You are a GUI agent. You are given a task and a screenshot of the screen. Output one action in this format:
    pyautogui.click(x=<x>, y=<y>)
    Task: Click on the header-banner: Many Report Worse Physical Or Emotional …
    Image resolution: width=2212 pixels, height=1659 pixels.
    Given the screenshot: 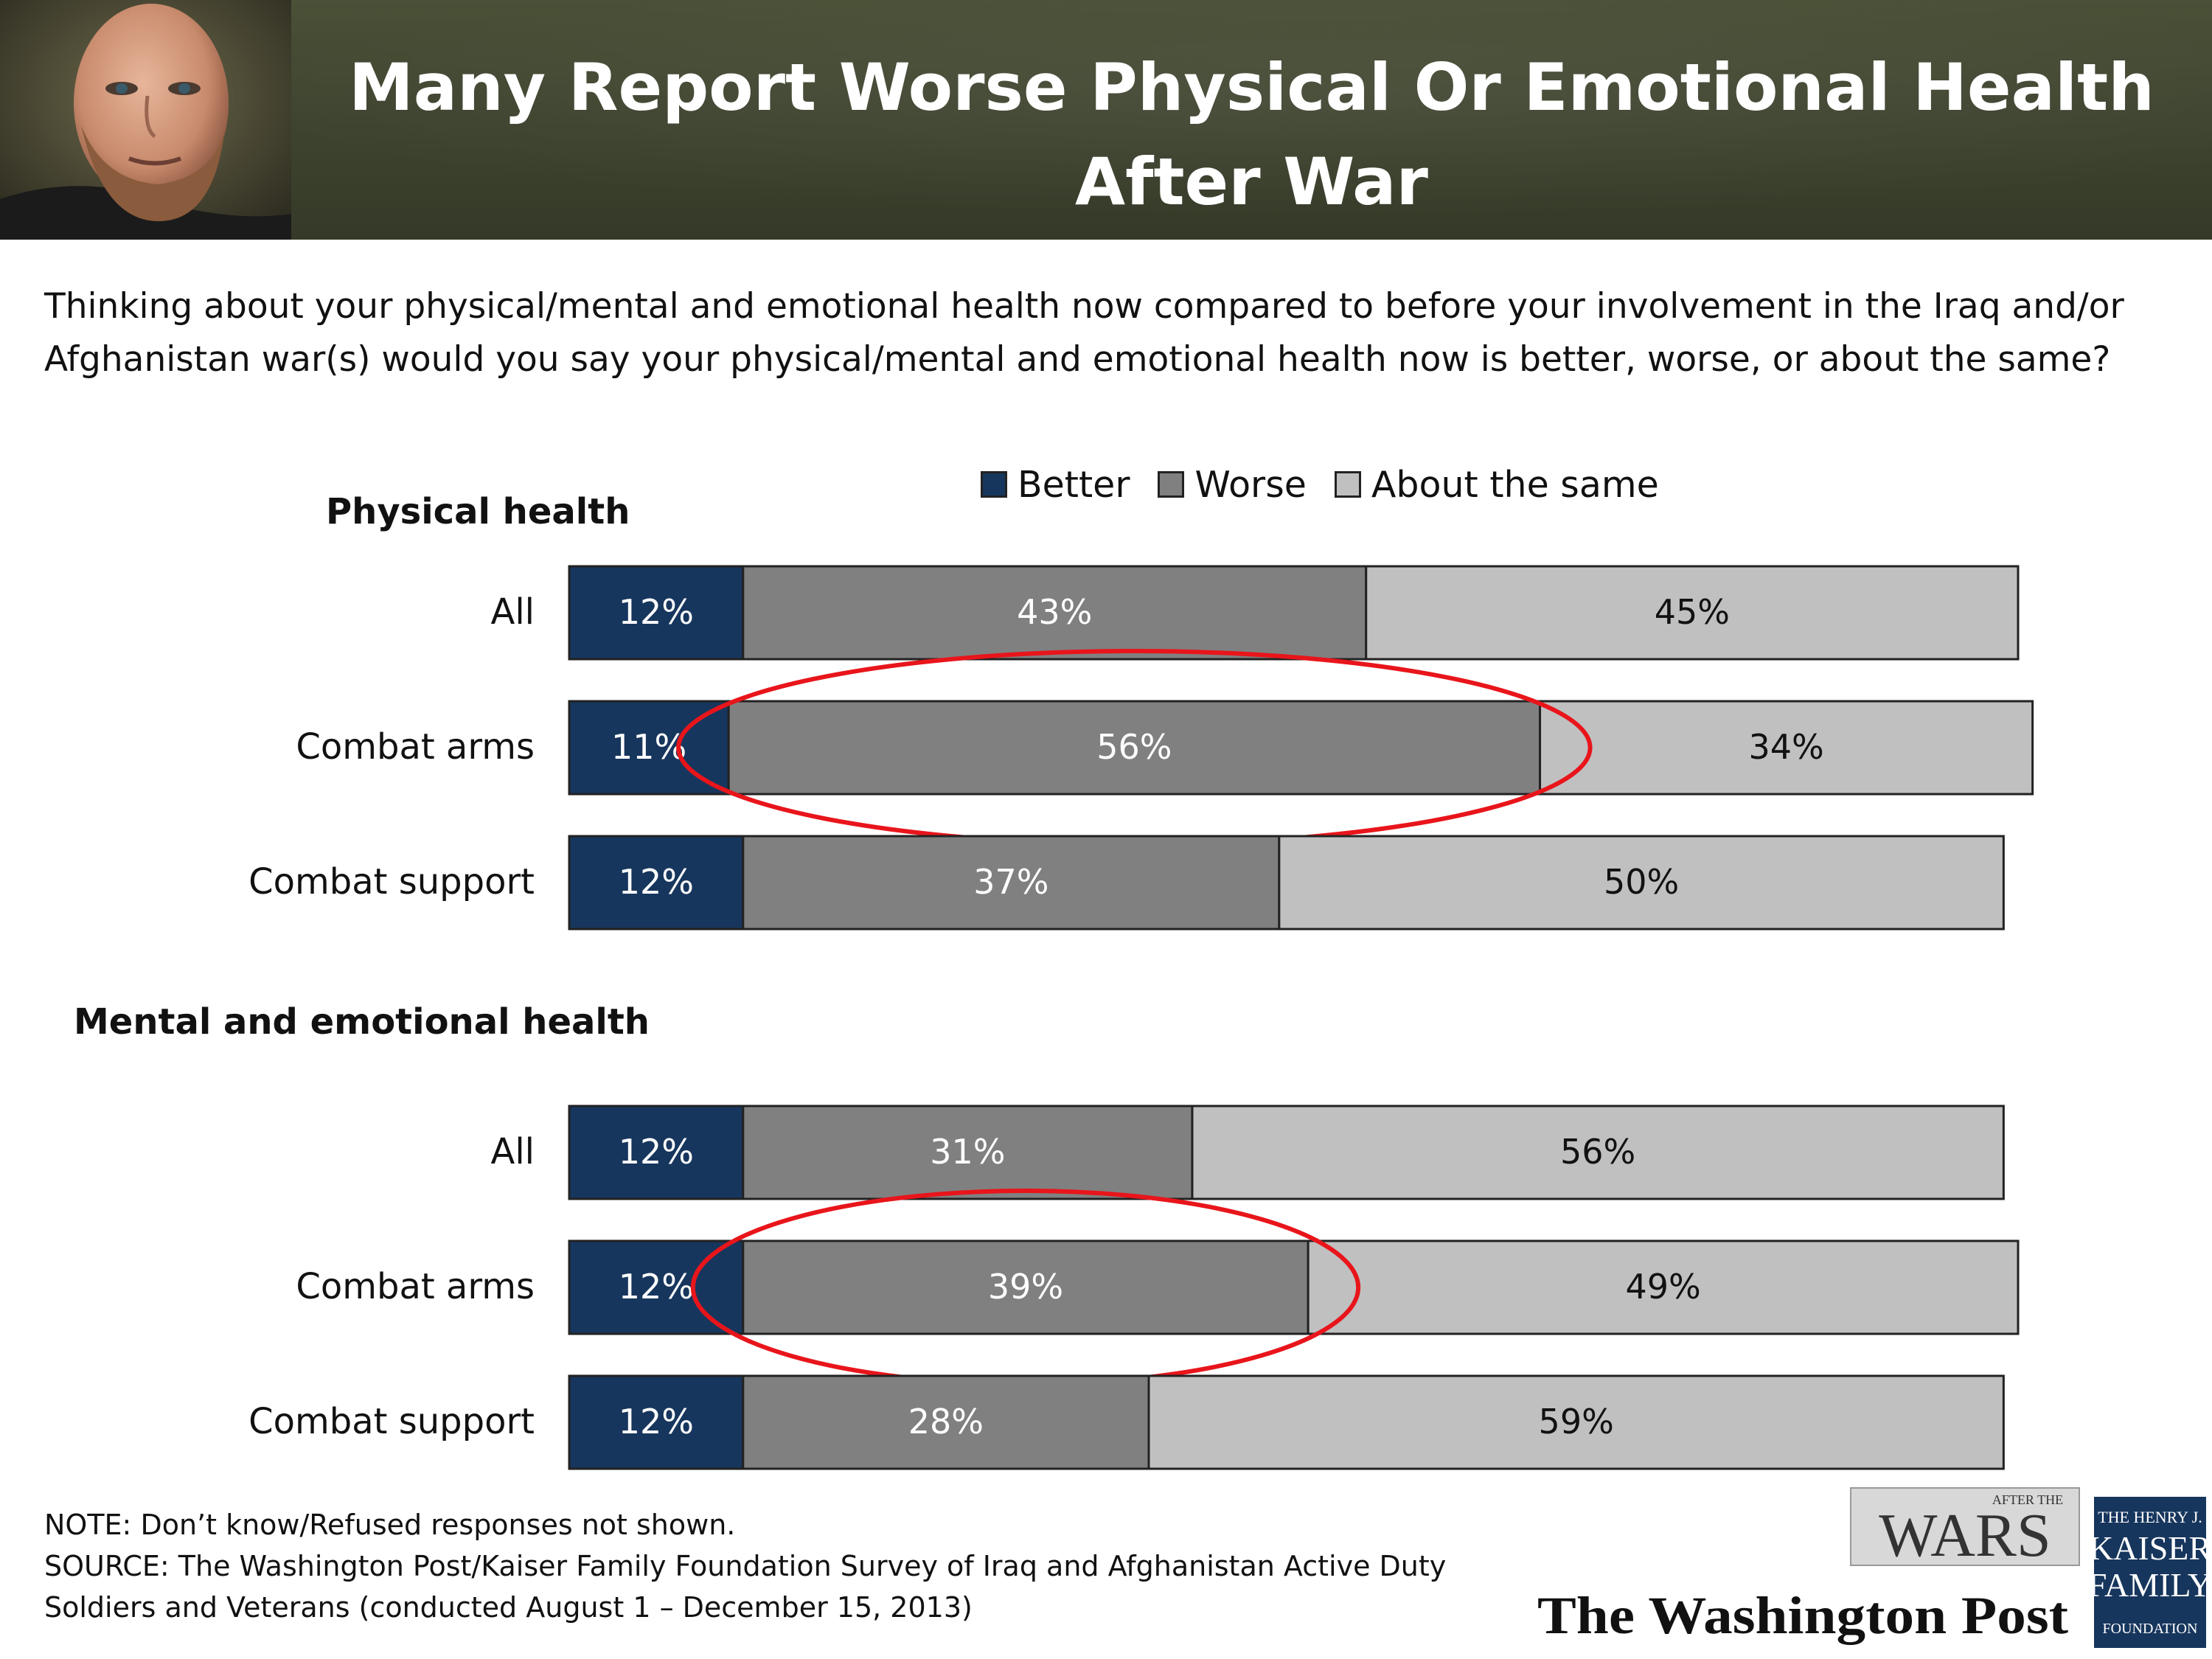 What is the action you would take?
    pyautogui.click(x=1106, y=120)
    